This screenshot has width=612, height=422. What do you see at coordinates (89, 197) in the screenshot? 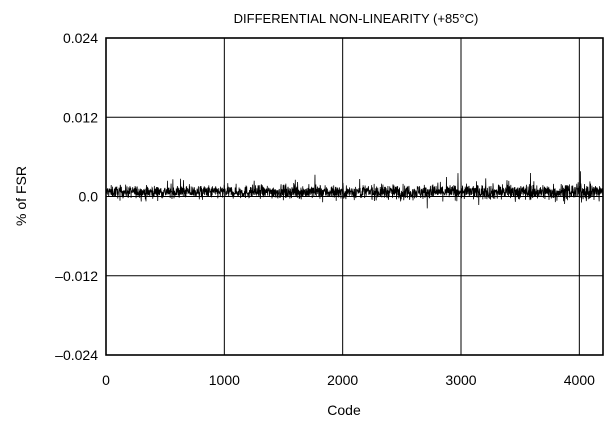
I see `y-tick-label: 0.0` at bounding box center [89, 197].